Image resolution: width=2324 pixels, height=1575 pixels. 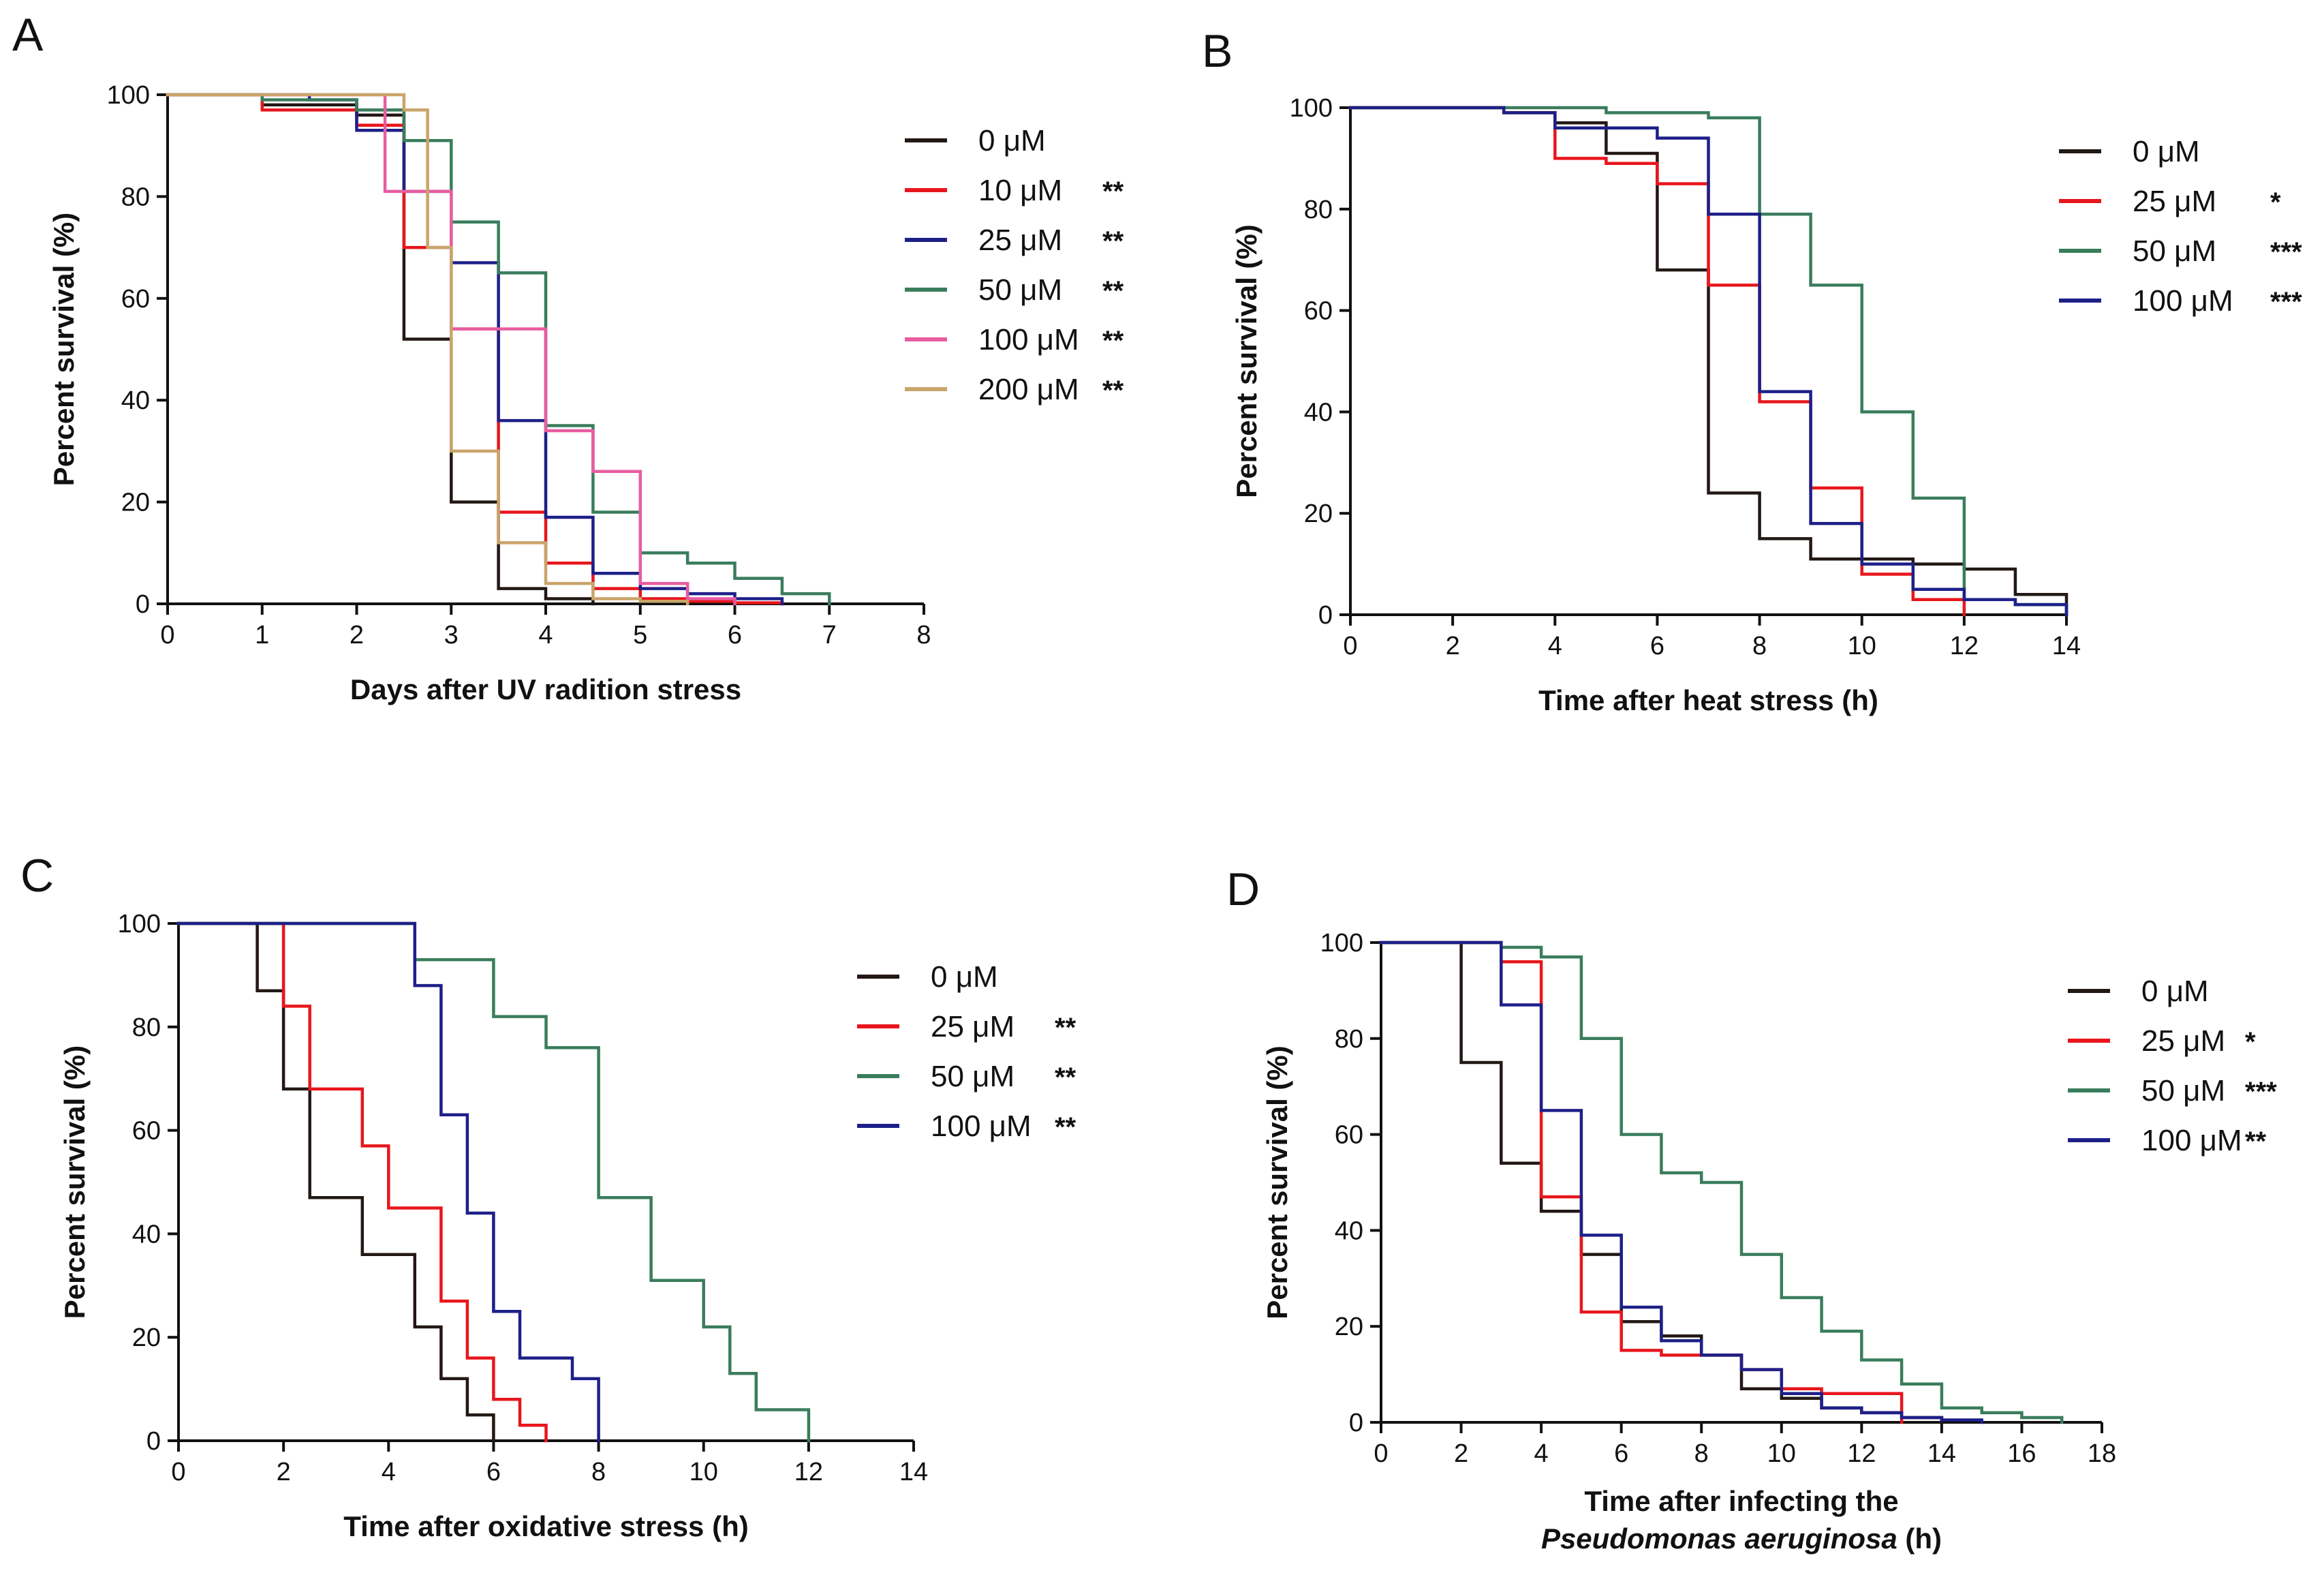 I want to click on legend-label-c: 50 μM, so click(x=972, y=1076).